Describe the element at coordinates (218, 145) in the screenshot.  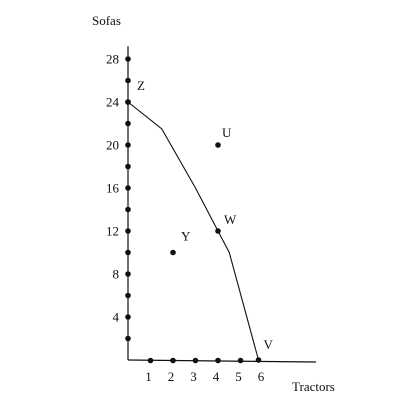
I see `point-u-marker` at that location.